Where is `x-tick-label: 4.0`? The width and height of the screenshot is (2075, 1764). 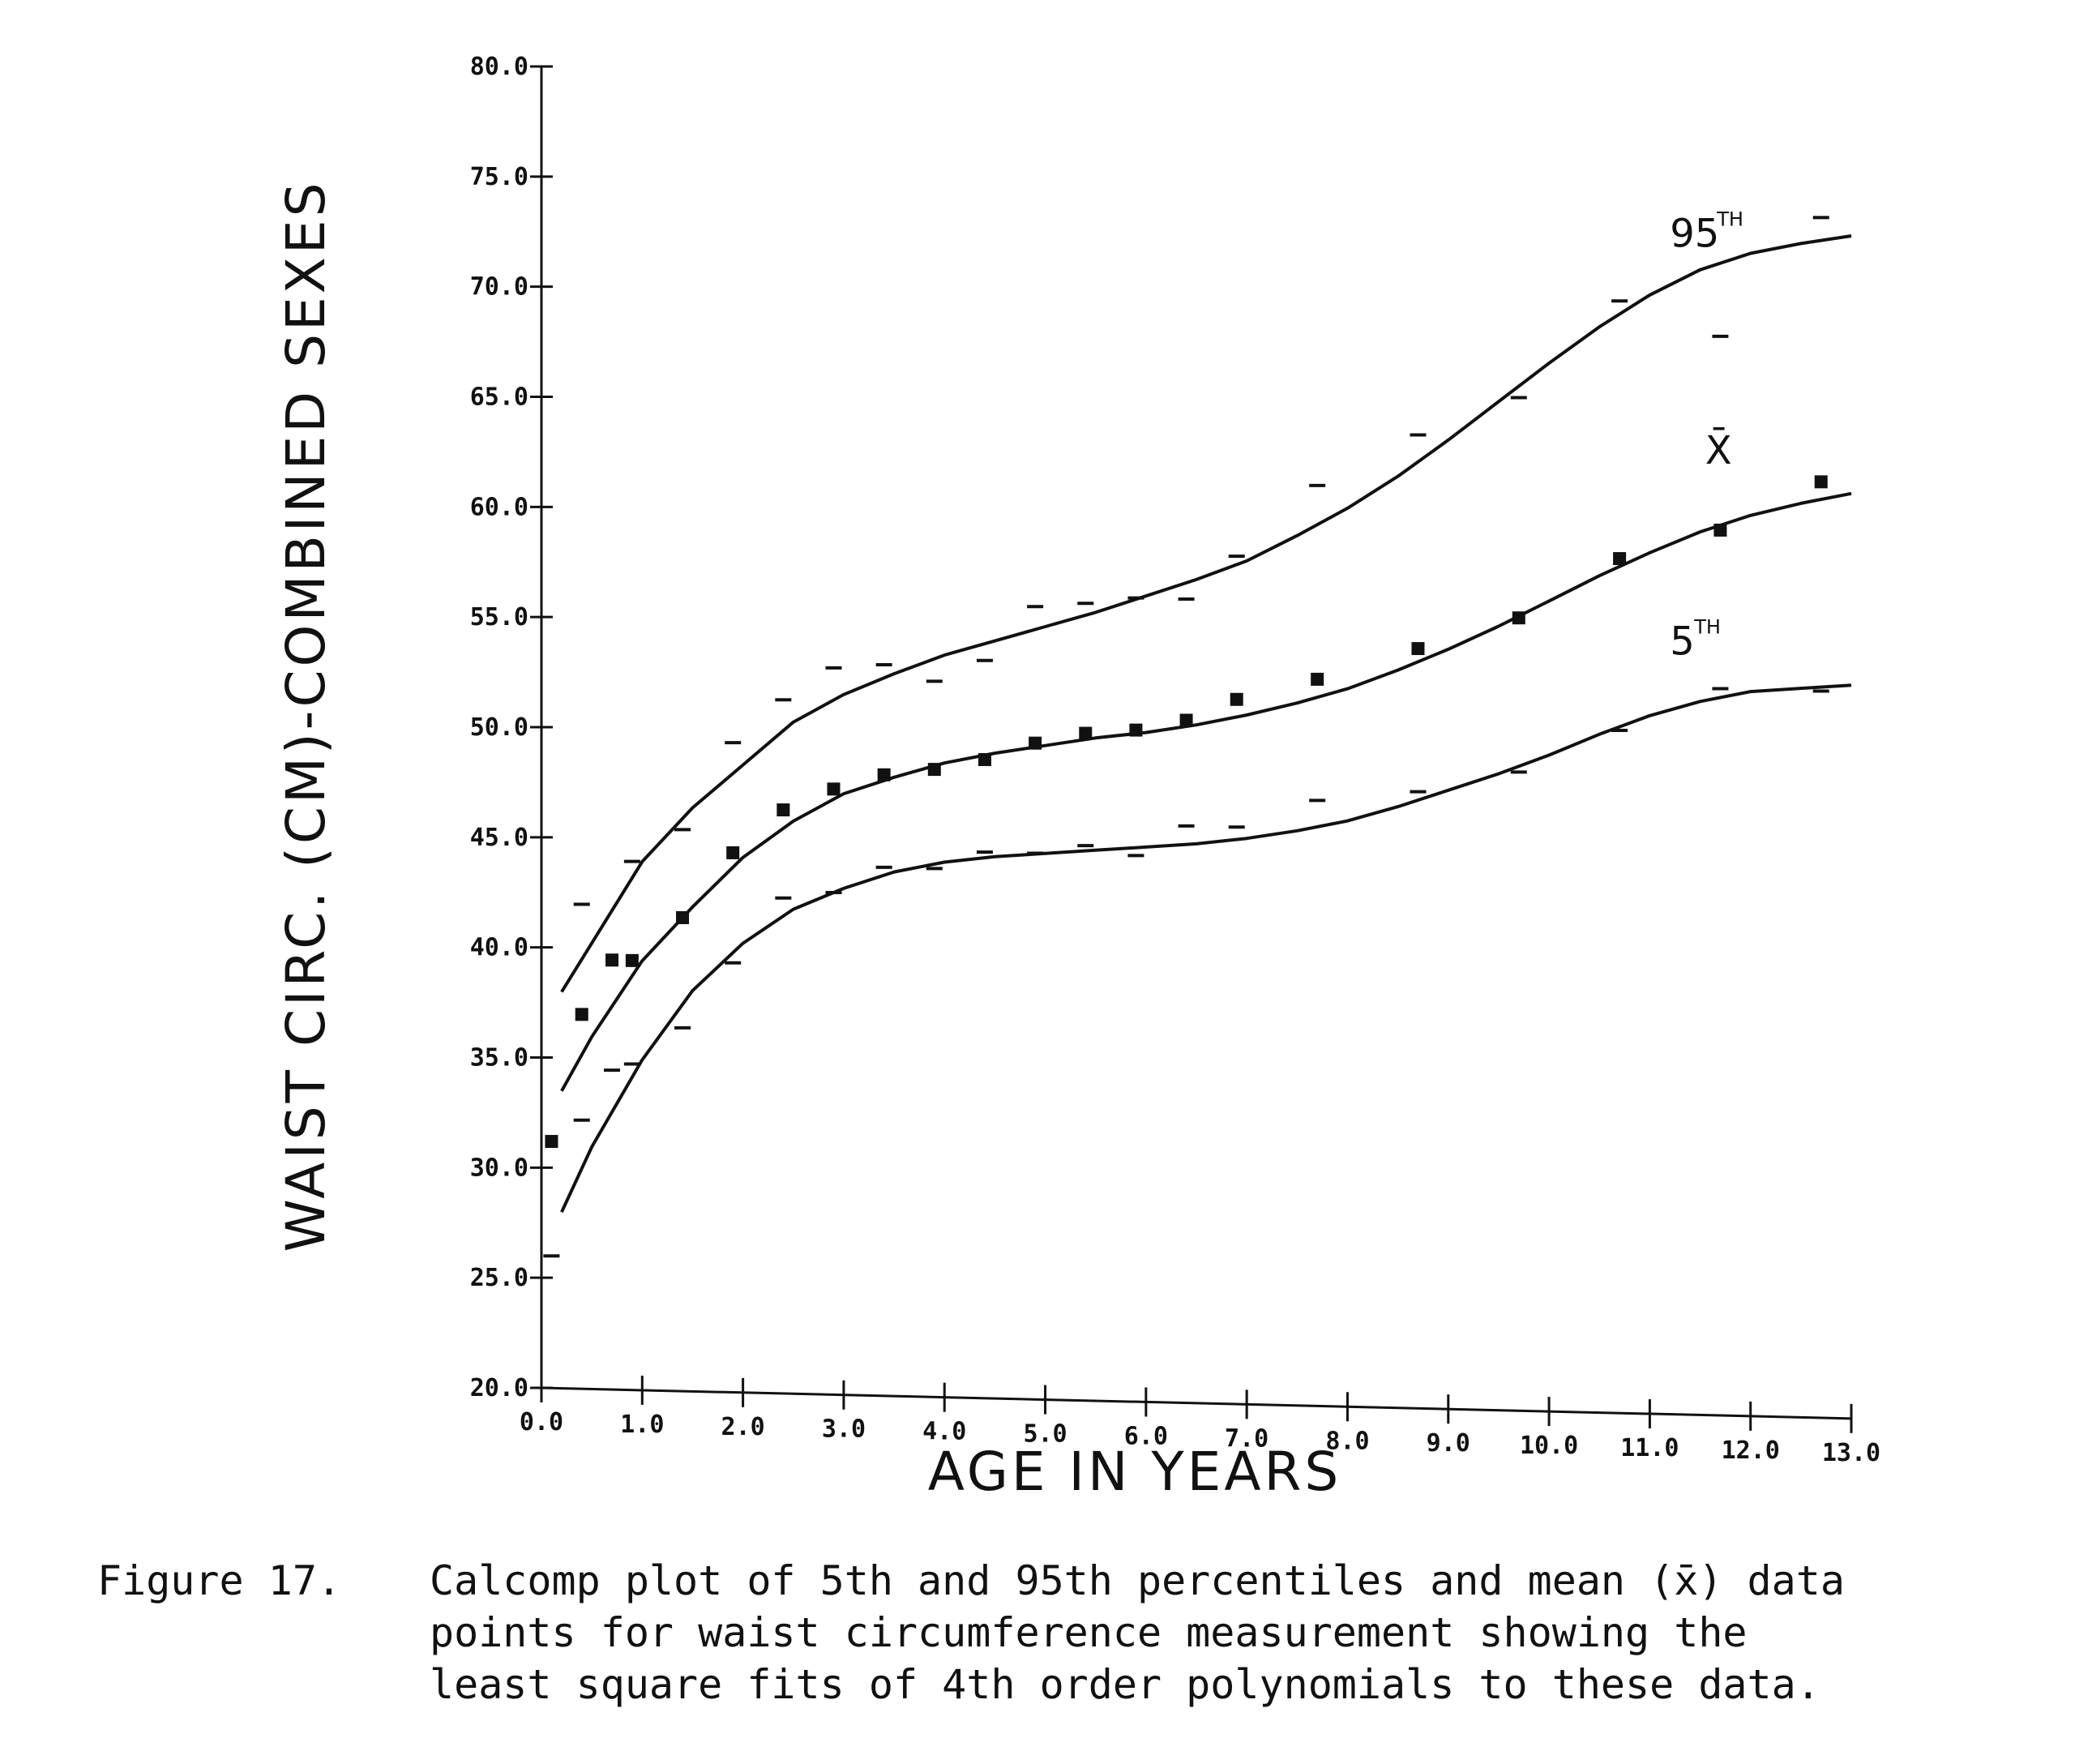 x-tick-label: 4.0 is located at coordinates (944, 1432).